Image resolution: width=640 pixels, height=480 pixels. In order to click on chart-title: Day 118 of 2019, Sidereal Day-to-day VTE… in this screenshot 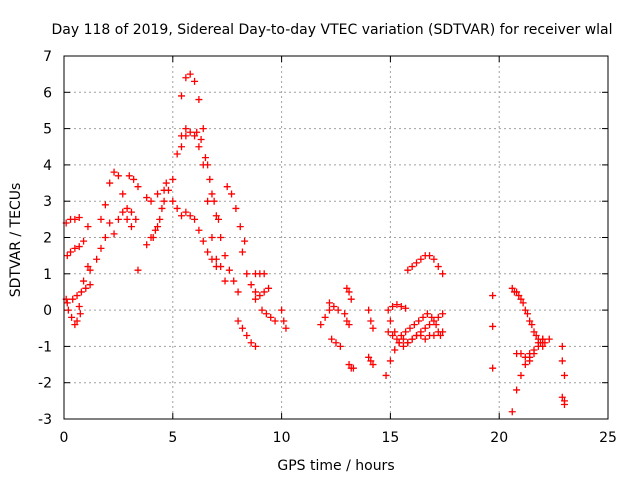, I will do `click(331, 30)`.